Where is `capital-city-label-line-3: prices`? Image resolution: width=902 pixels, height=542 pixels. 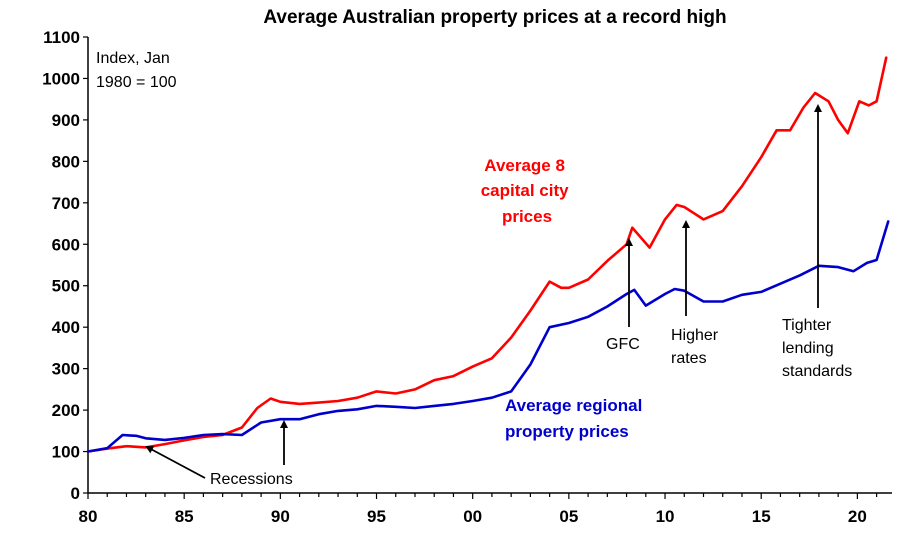
capital-city-label-line-3: prices is located at coordinates (527, 216).